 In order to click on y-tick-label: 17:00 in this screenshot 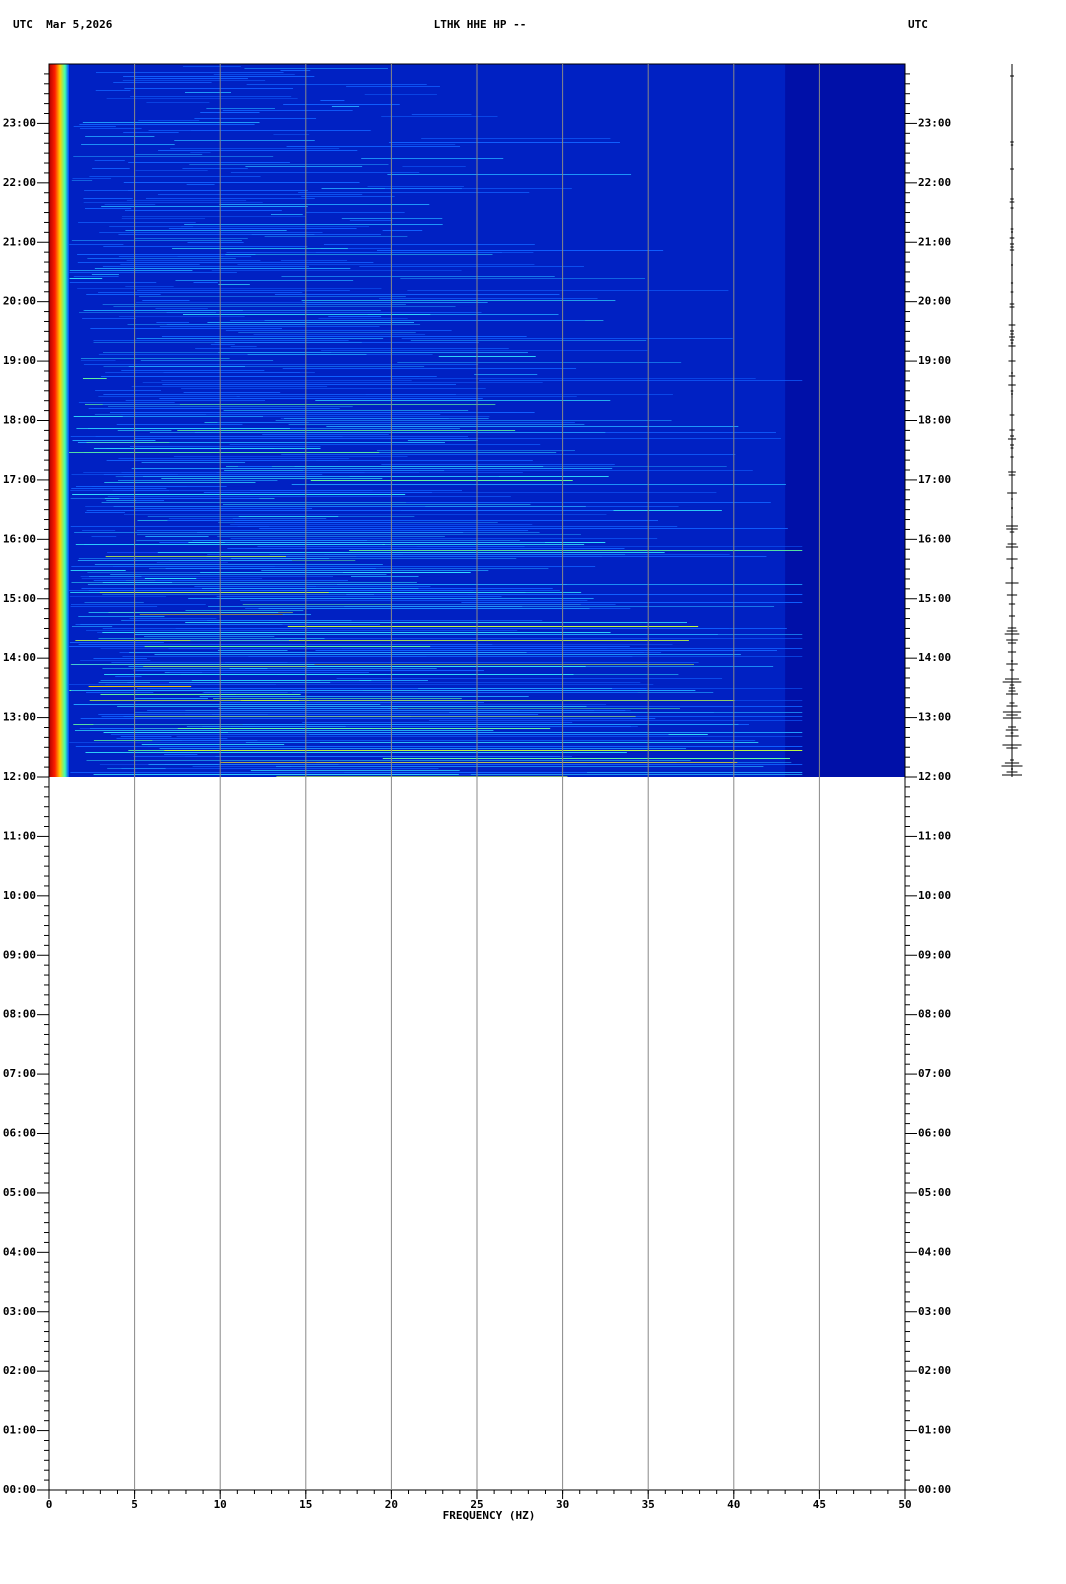, I will do `click(19, 479)`.